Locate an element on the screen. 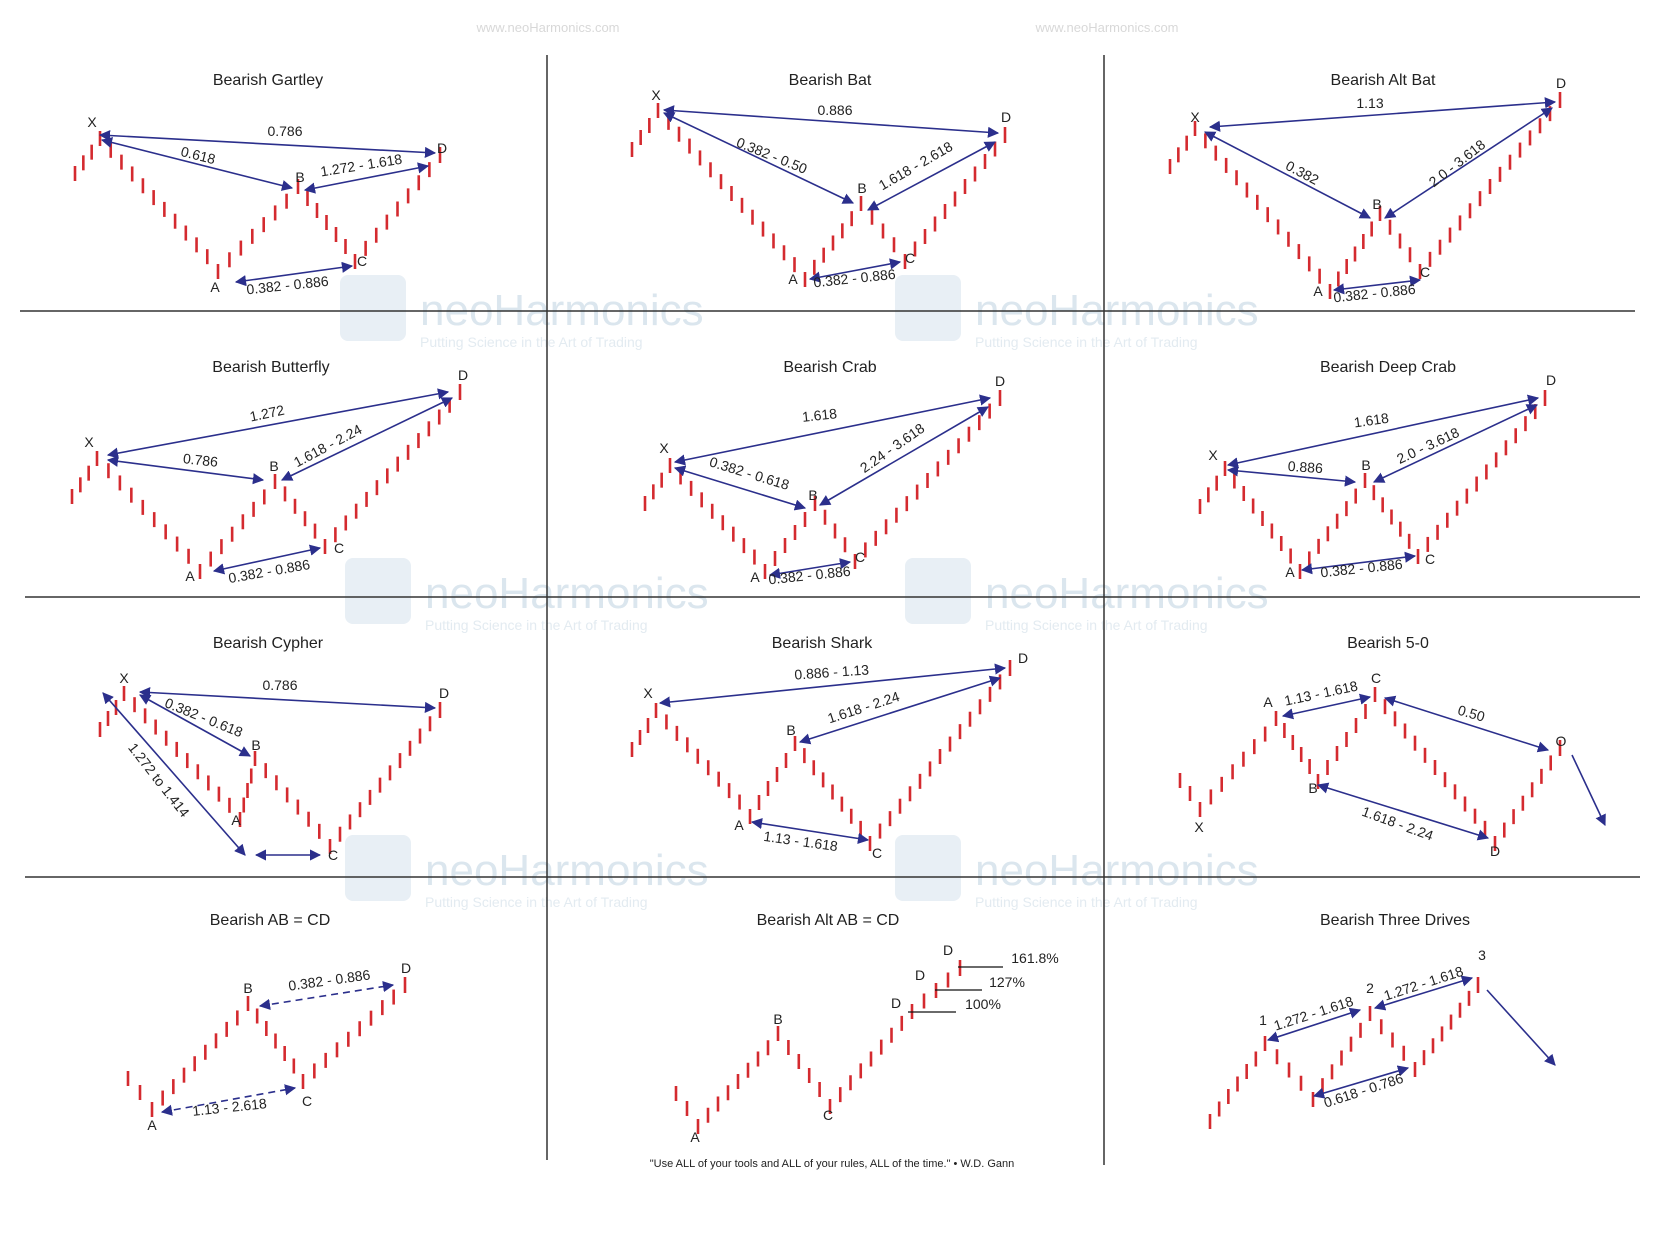  pattern-title: Bearish Alt AB = CD is located at coordinates (828, 920).